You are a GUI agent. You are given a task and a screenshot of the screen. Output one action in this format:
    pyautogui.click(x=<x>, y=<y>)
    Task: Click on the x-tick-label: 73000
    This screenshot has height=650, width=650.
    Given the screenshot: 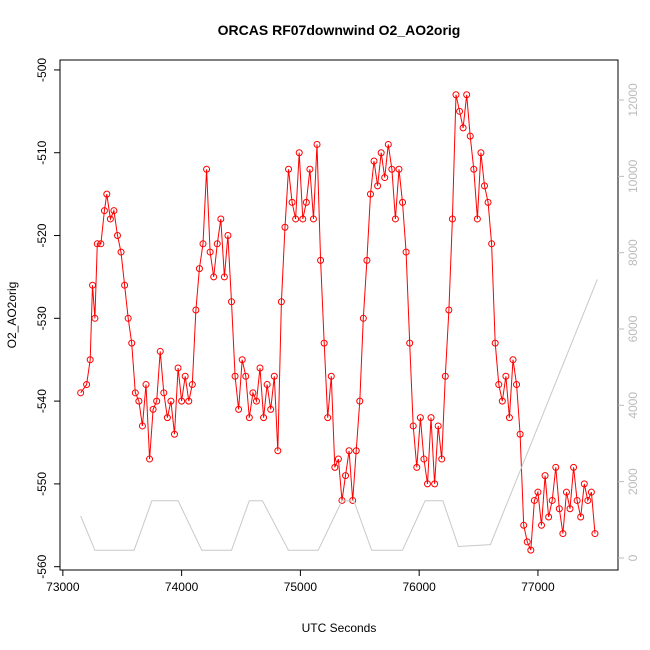 What is the action you would take?
    pyautogui.click(x=63, y=587)
    